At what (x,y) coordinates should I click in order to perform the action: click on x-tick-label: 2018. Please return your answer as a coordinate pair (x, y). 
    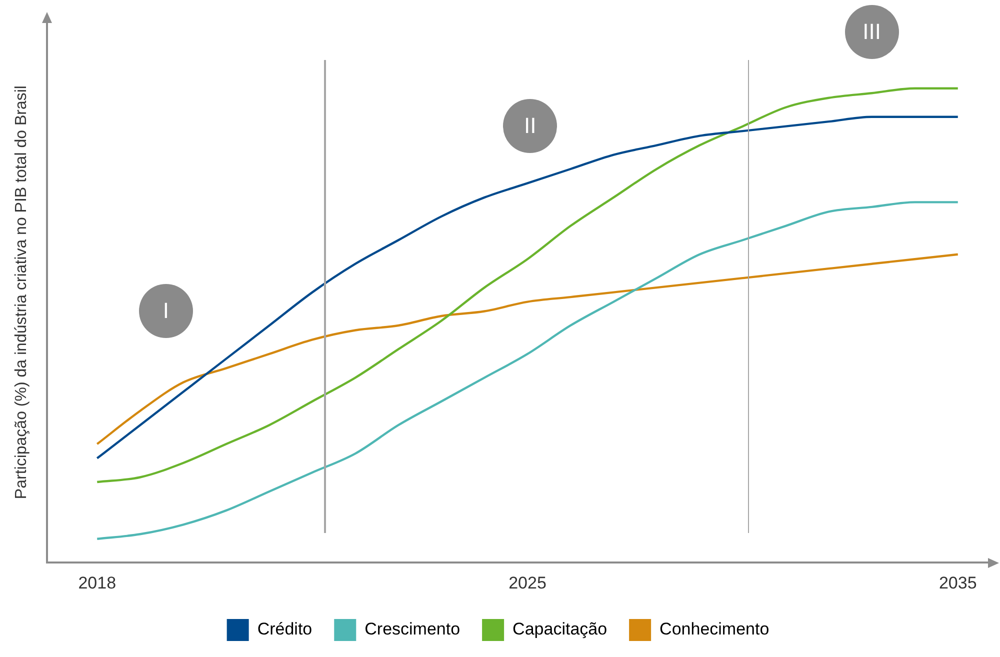
    Looking at the image, I should click on (97, 582).